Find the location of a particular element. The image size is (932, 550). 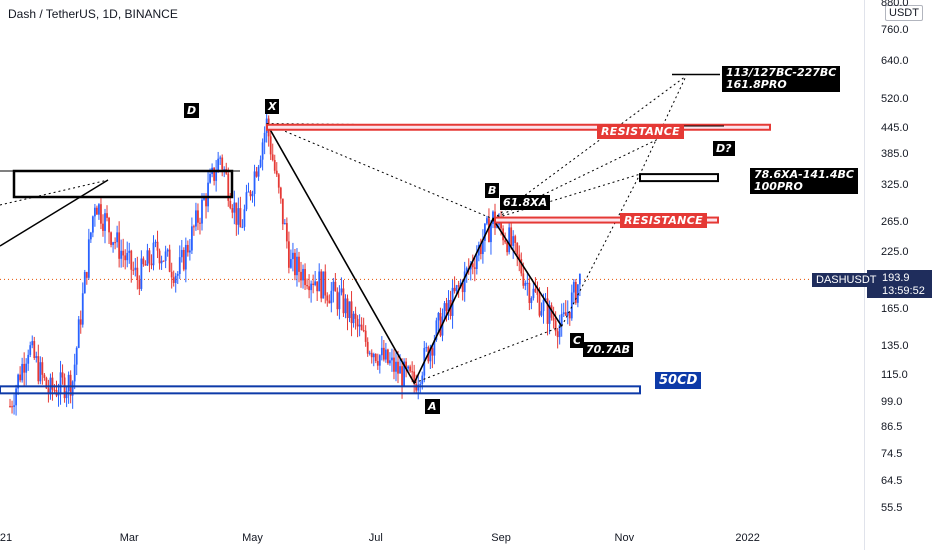

ratio-label-b: 61.8XA is located at coordinates (525, 202).